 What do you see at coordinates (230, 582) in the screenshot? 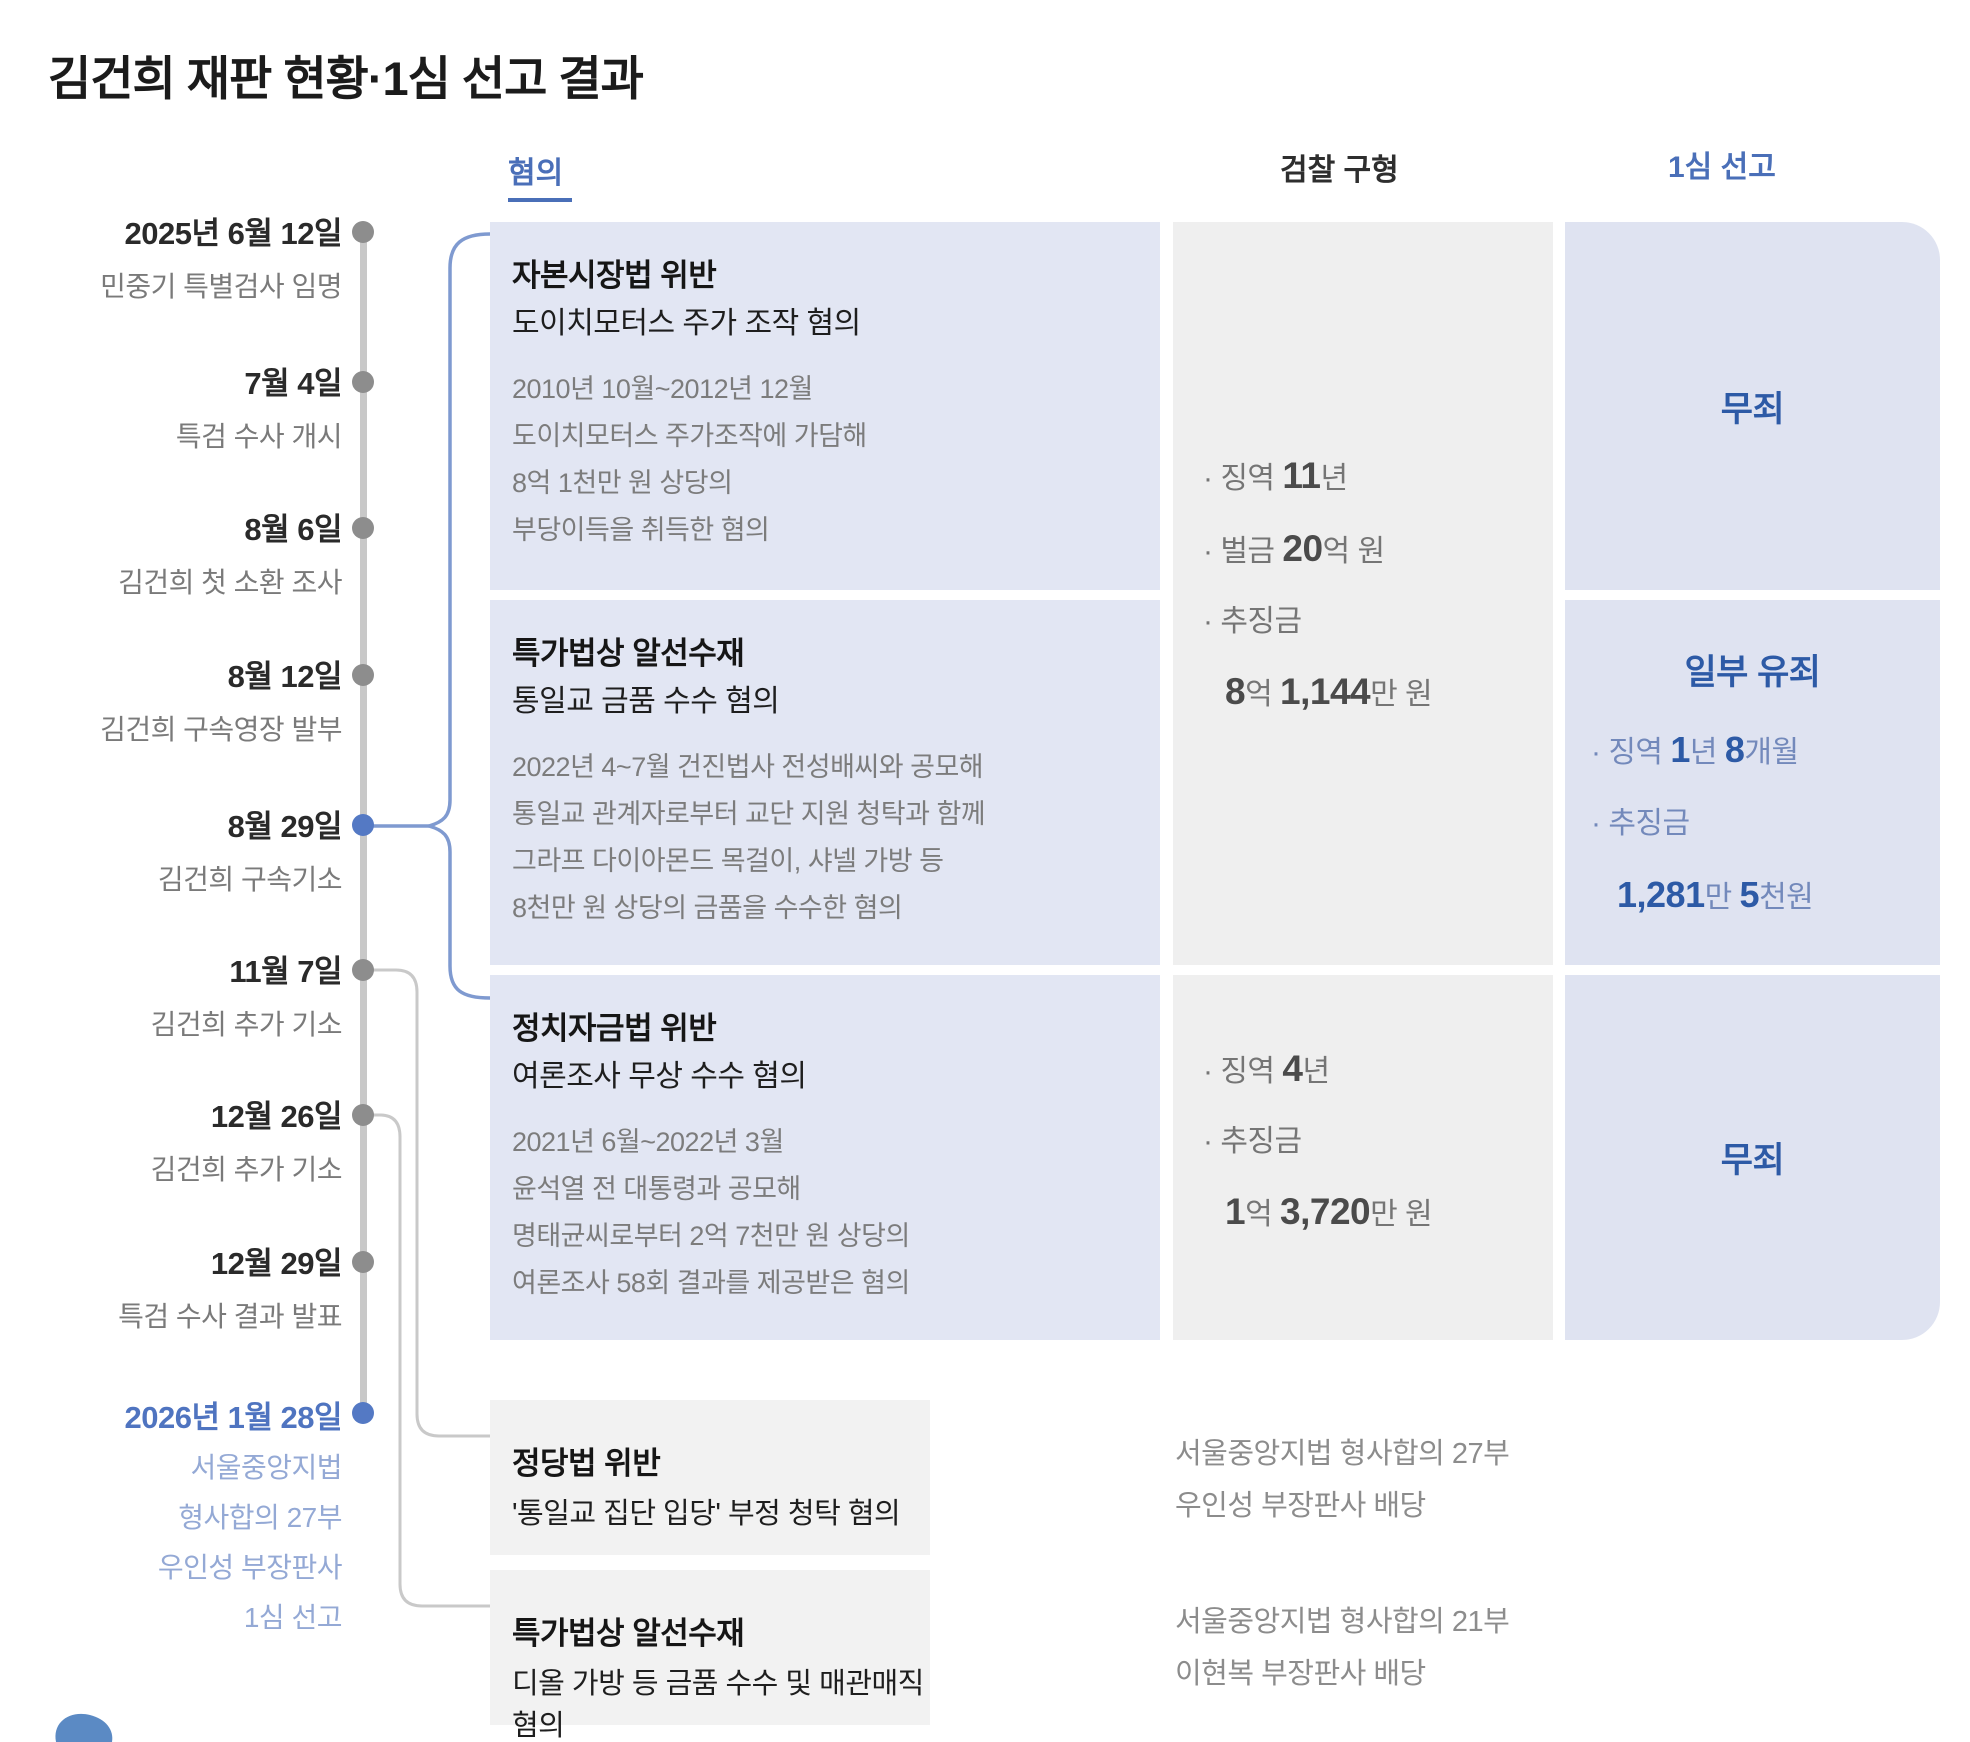
I see `timeline-desc: 김건희 첫 소환 조사` at bounding box center [230, 582].